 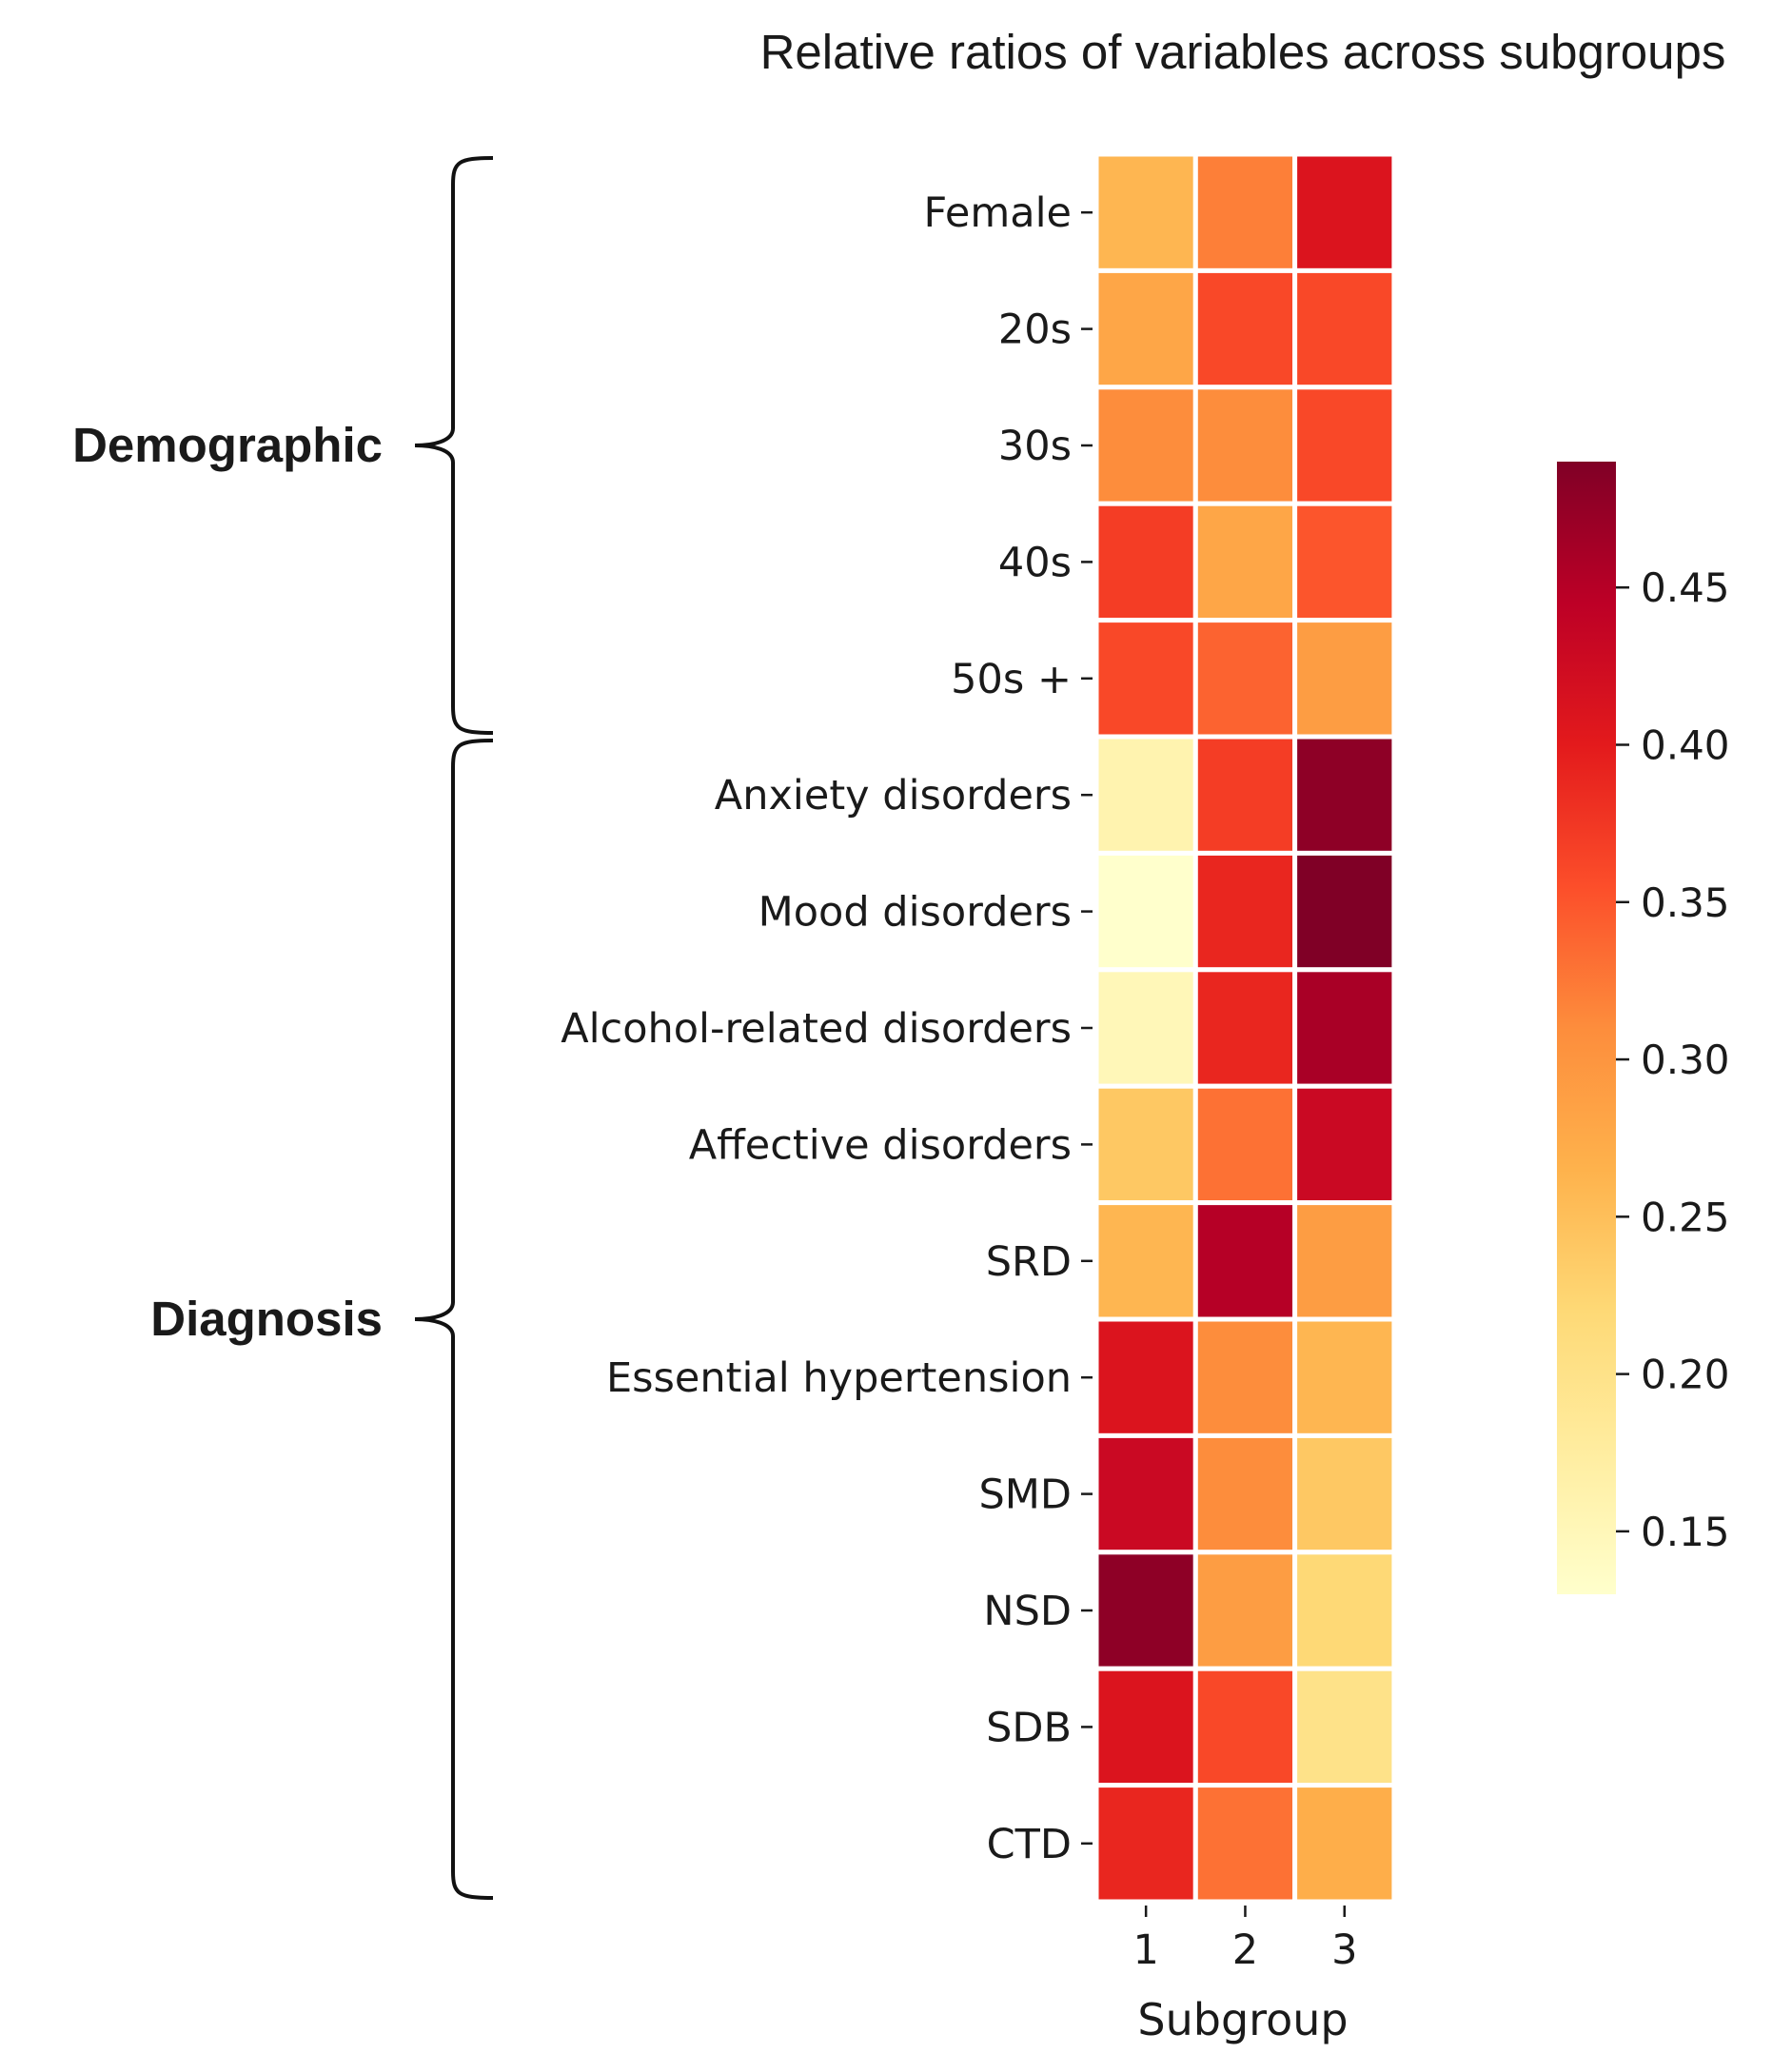 What do you see at coordinates (839, 1378) in the screenshot?
I see `row-label: Essential hypertension` at bounding box center [839, 1378].